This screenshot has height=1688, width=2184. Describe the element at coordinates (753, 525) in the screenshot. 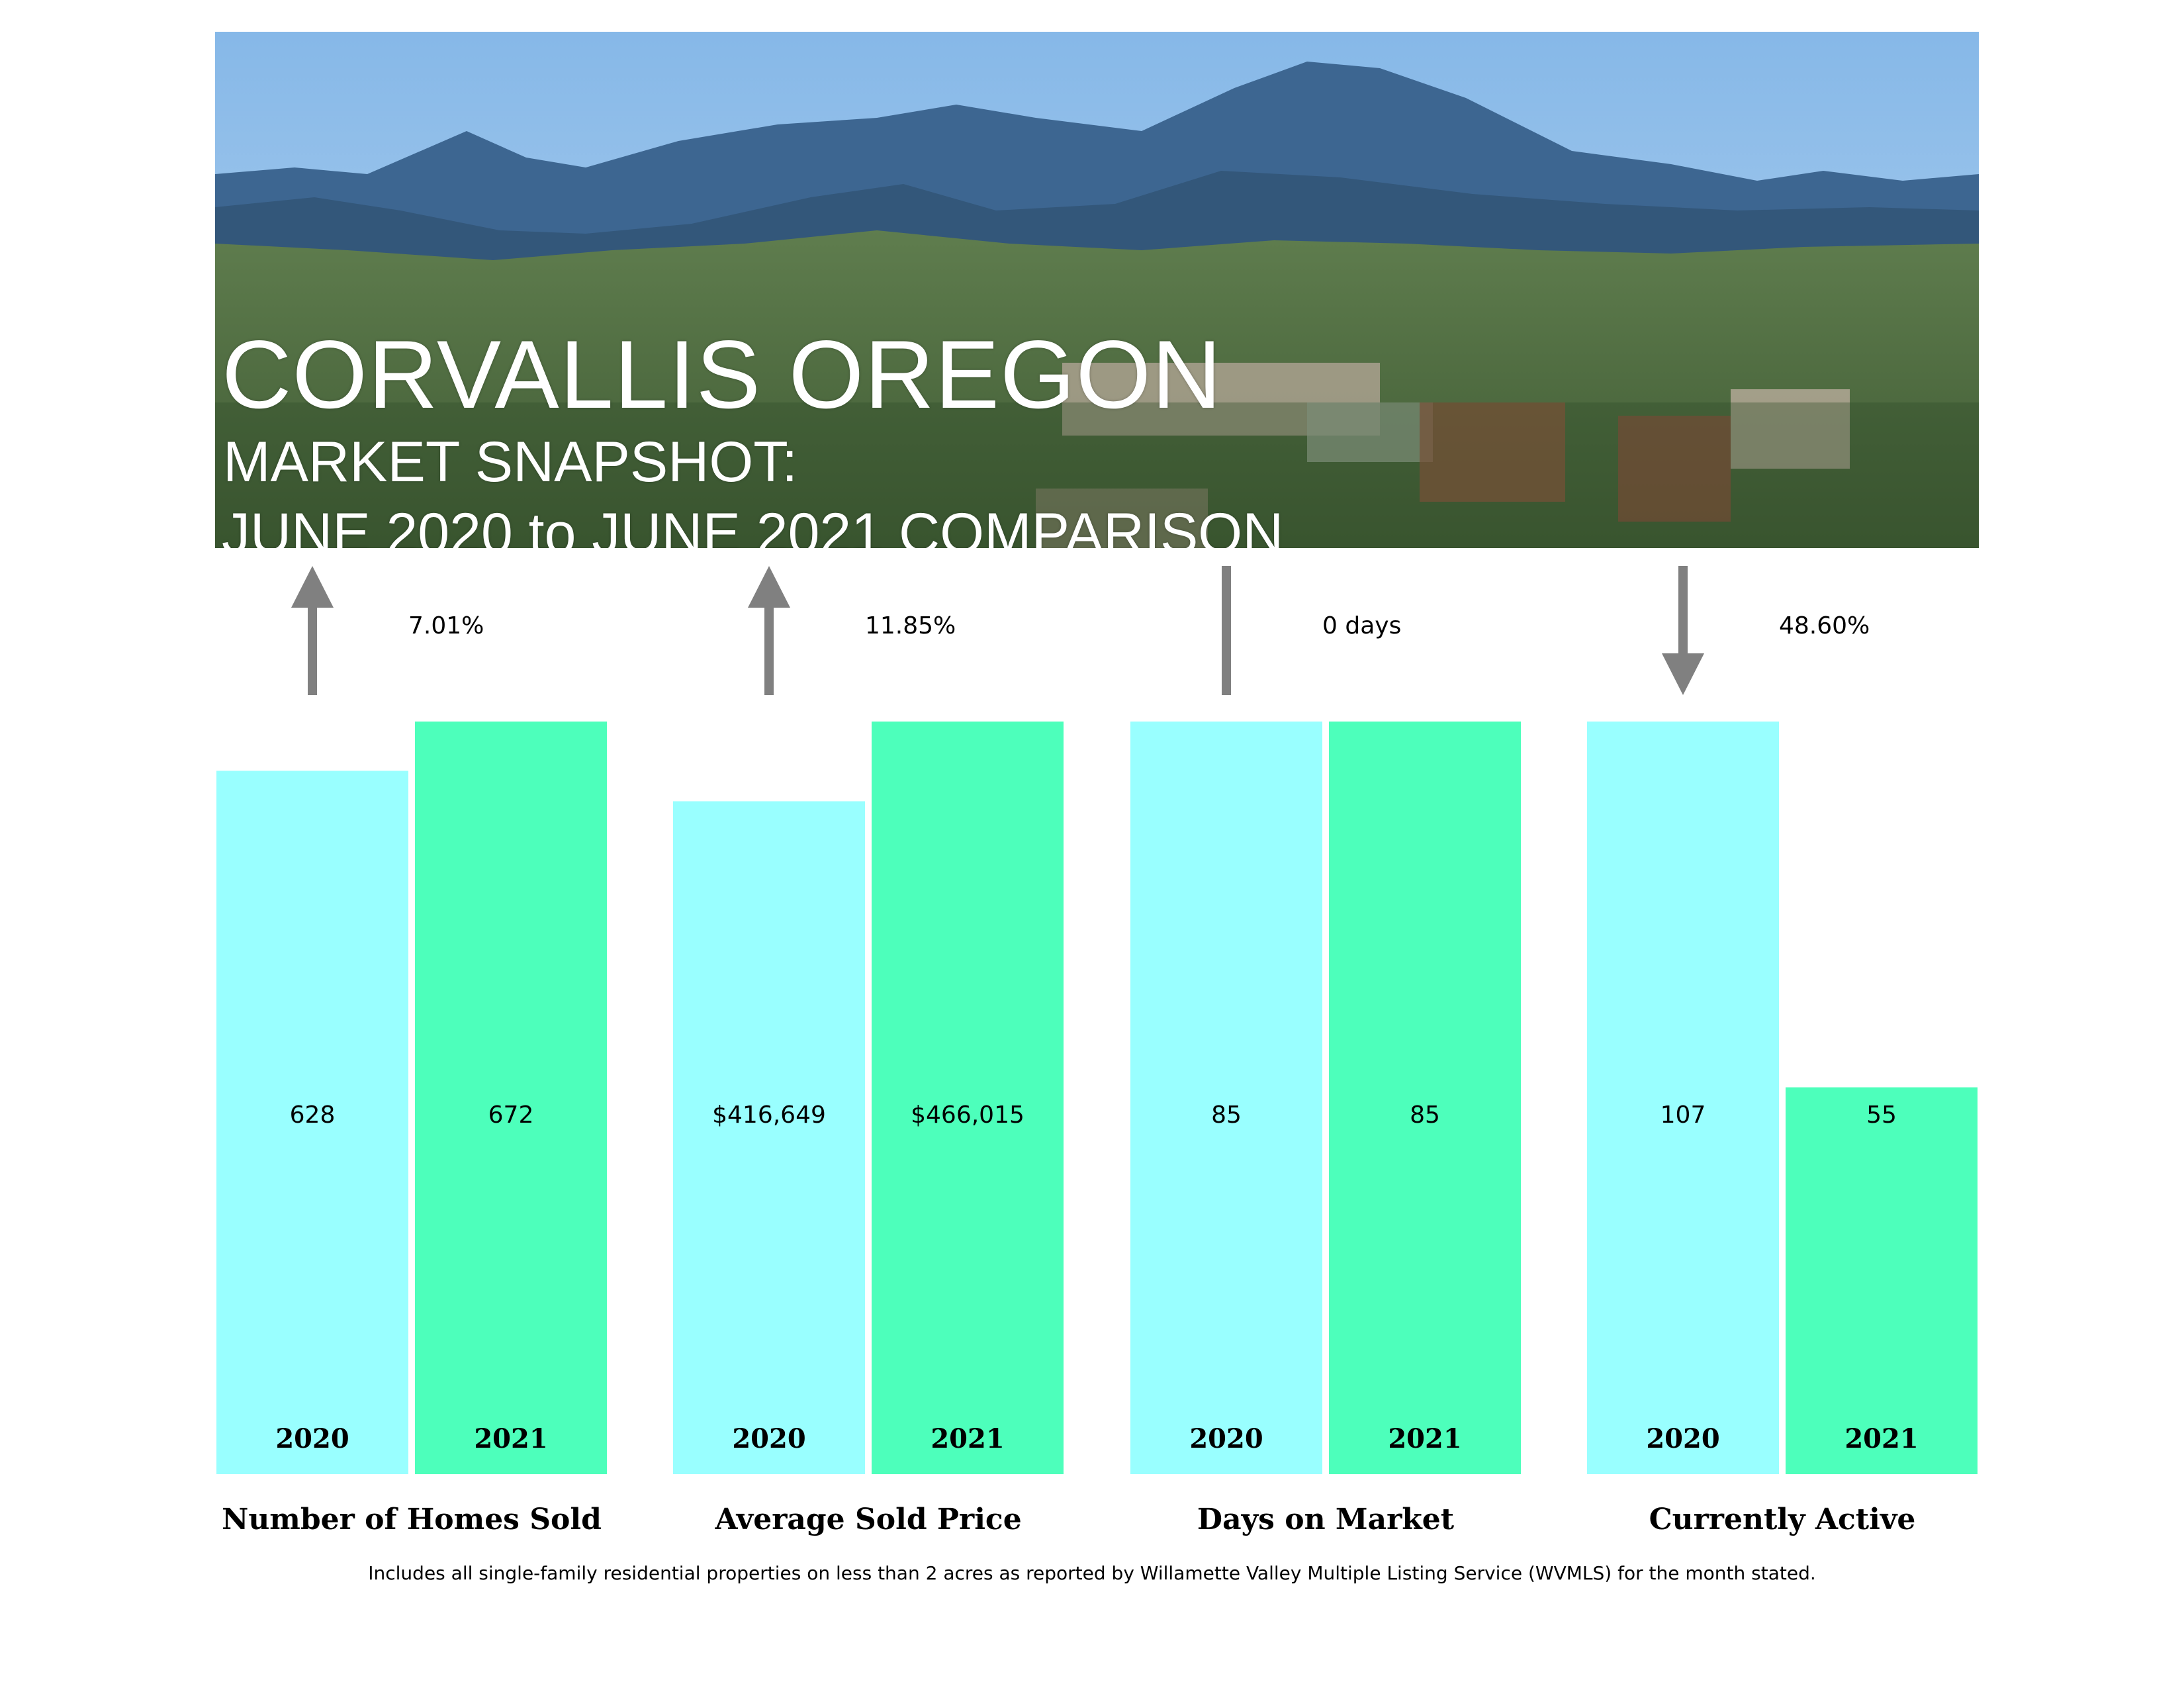

I see `subtitle-line-2: JUNE 2020 to JUNE 2021 COMPARISON` at that location.